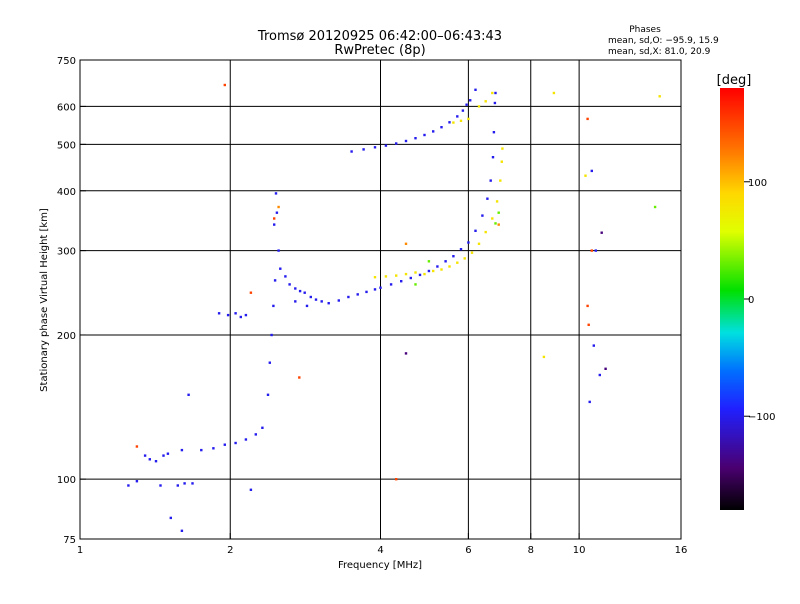  Describe the element at coordinates (761, 417) in the screenshot. I see `colorbar-tick-label: −100` at that location.